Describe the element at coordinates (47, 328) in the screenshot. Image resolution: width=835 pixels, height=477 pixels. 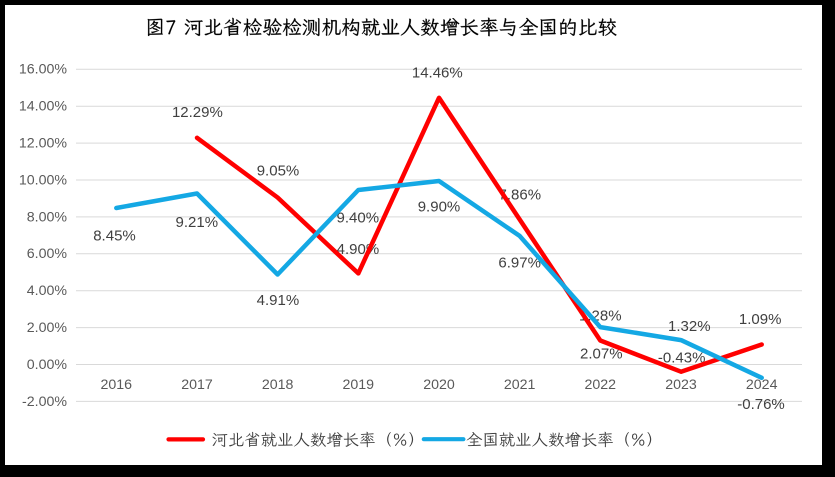
I see `svg-text: 2.00%` at that location.